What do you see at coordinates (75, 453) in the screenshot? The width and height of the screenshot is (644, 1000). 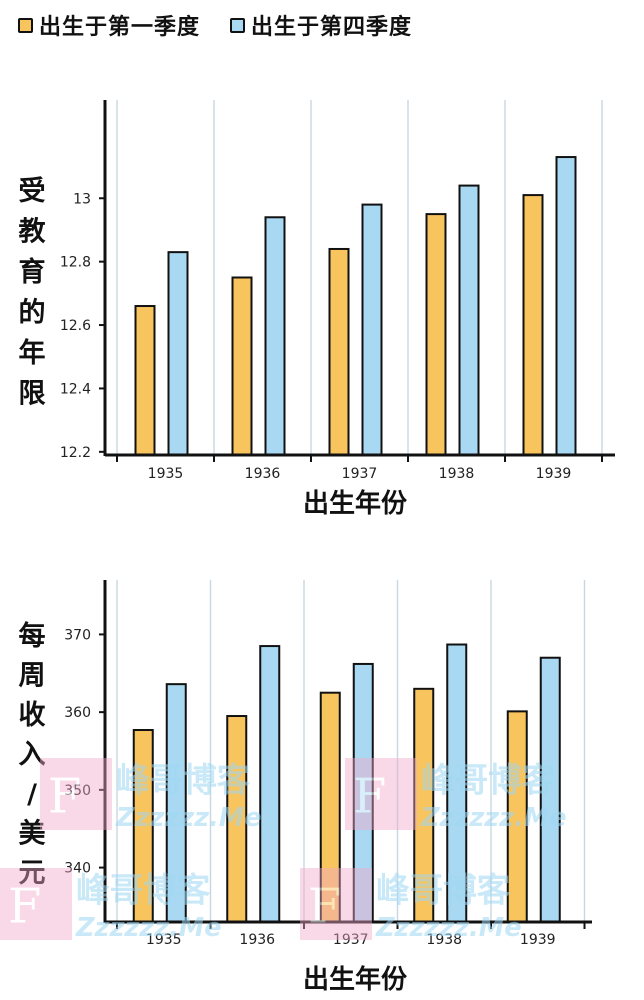 I see `y-tick-label-12.2: 12.2` at bounding box center [75, 453].